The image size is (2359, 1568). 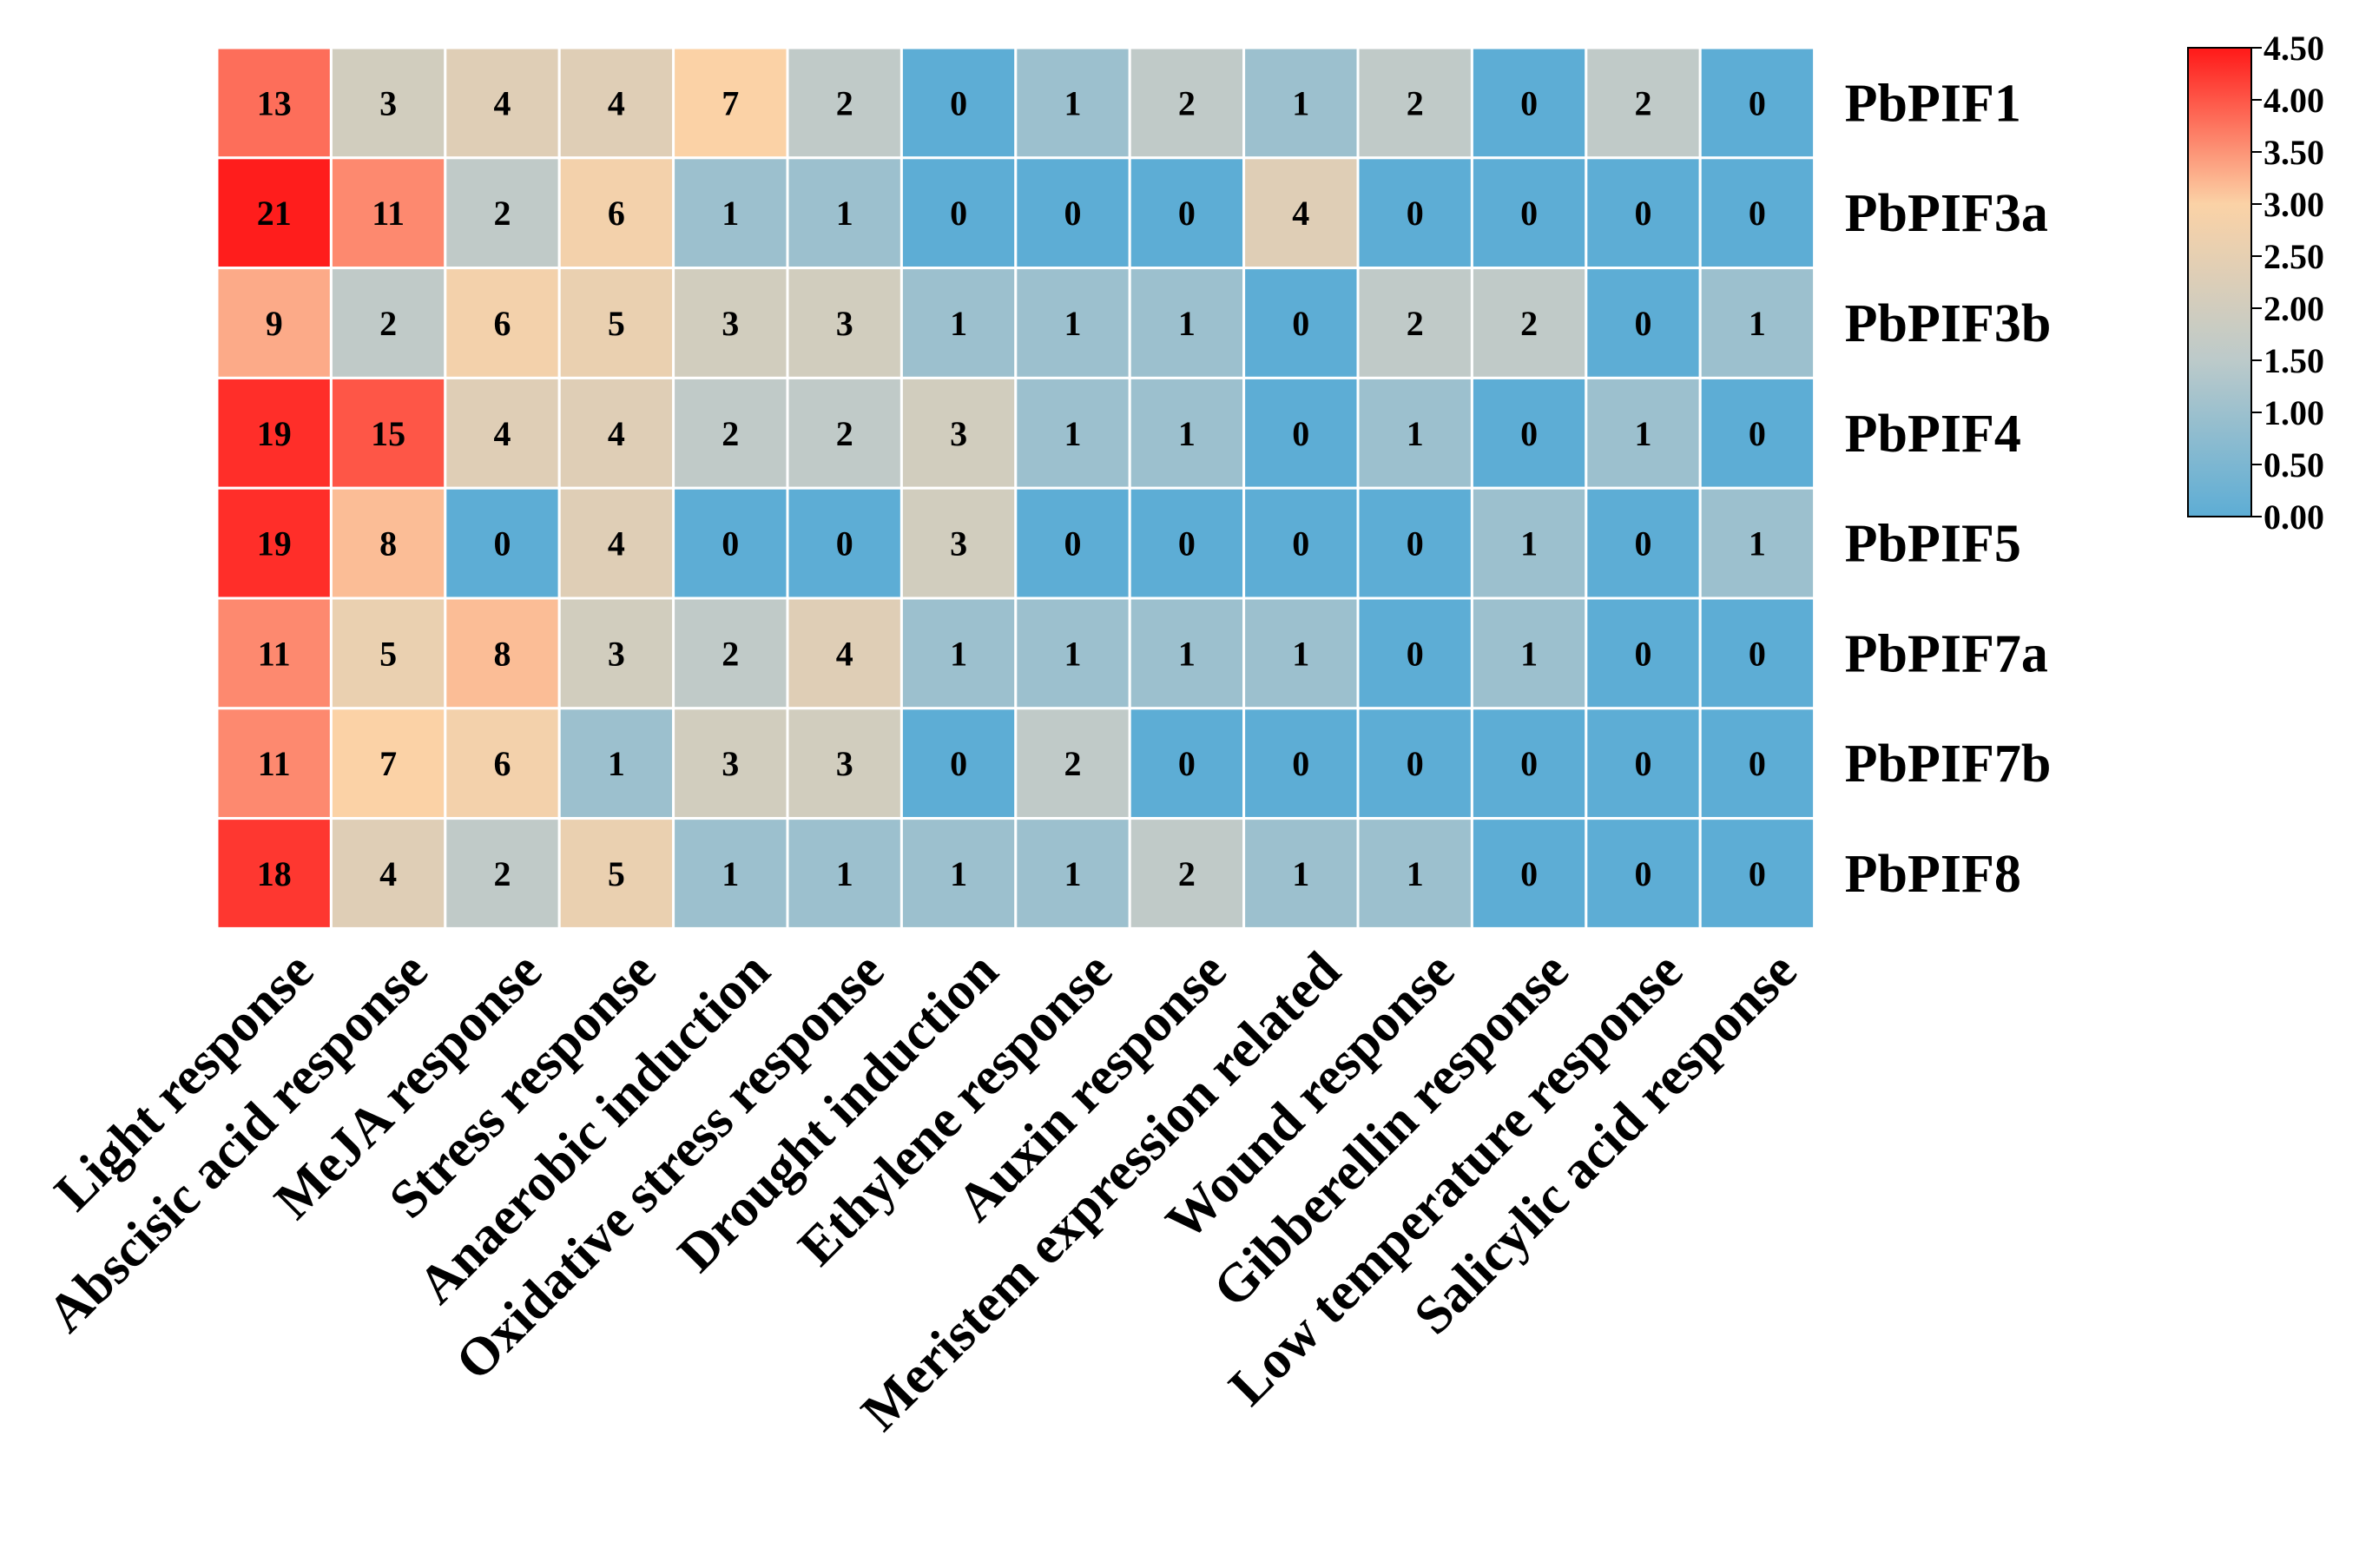 What do you see at coordinates (1946, 653) in the screenshot?
I see `row-label: PbPIF7a` at bounding box center [1946, 653].